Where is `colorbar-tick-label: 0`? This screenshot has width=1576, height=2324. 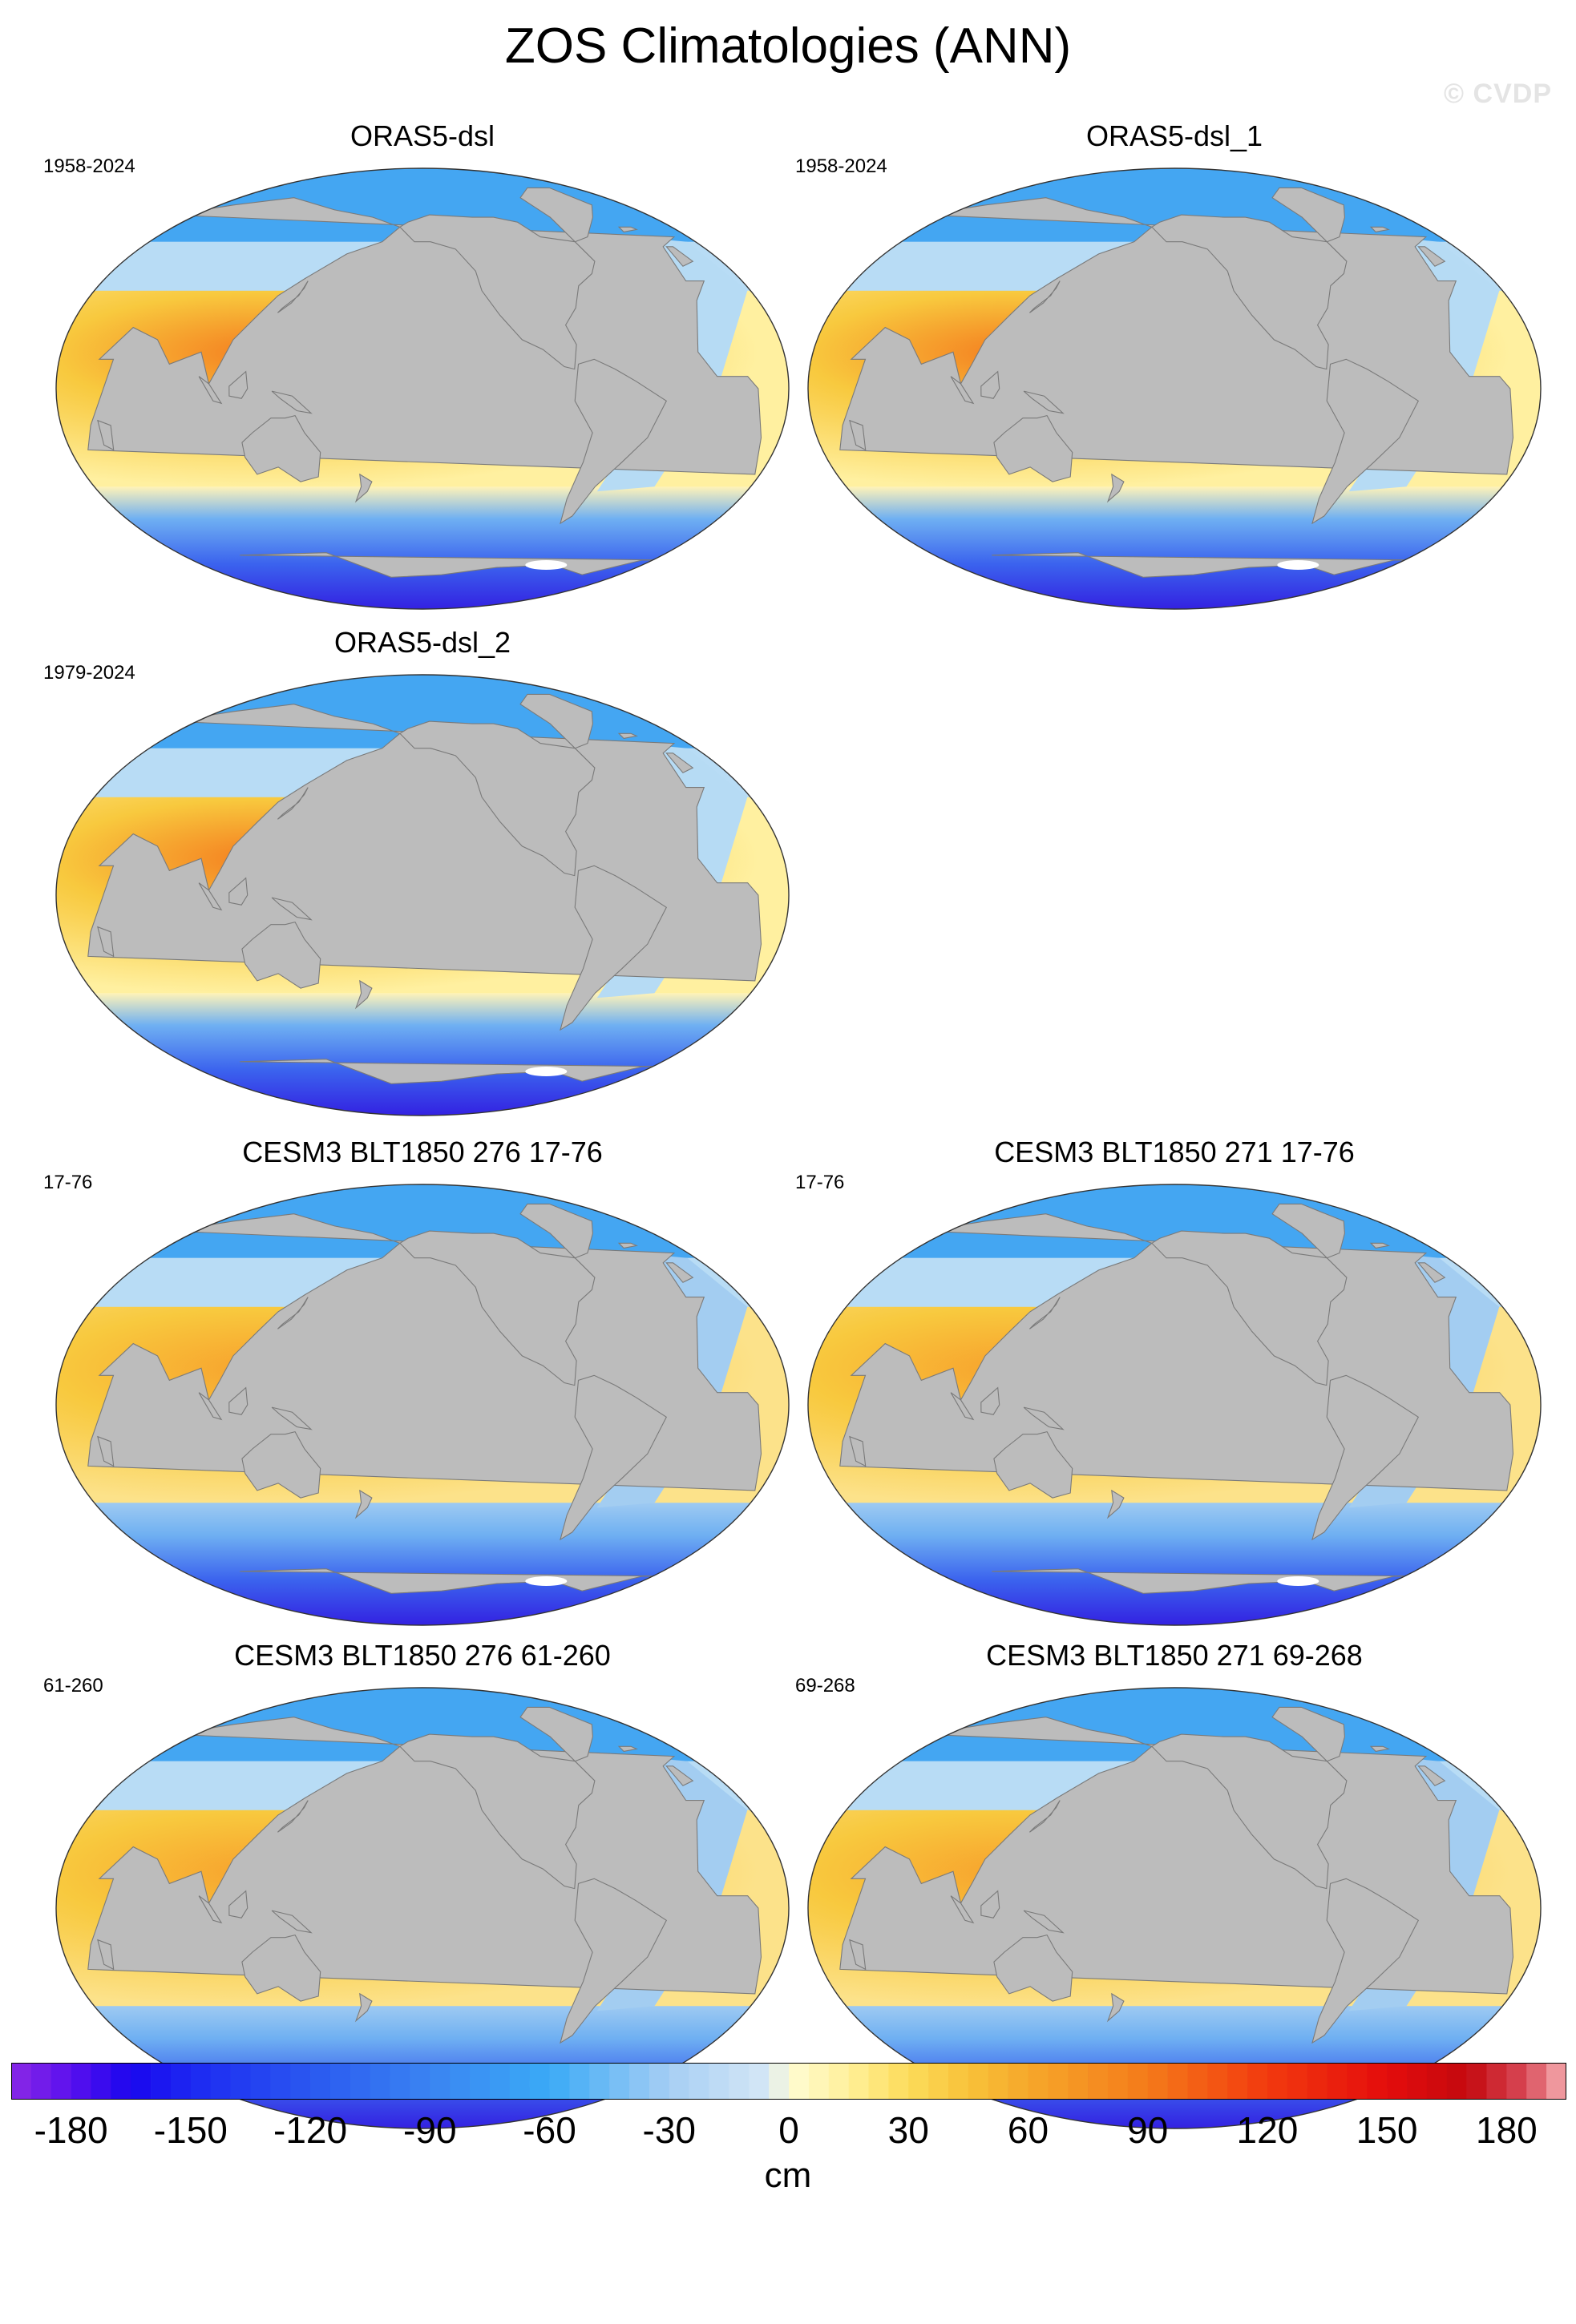
colorbar-tick-label: 0 is located at coordinates (788, 2130).